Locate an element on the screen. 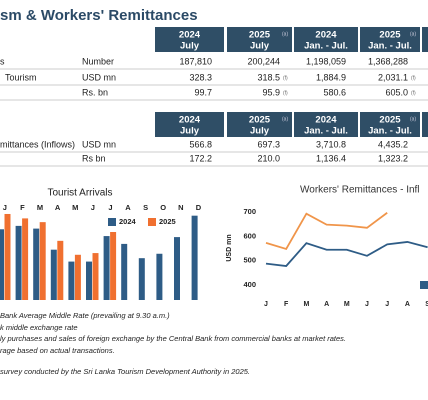 This screenshot has height=400, width=428. cell-value: 566.8 is located at coordinates (200, 144).